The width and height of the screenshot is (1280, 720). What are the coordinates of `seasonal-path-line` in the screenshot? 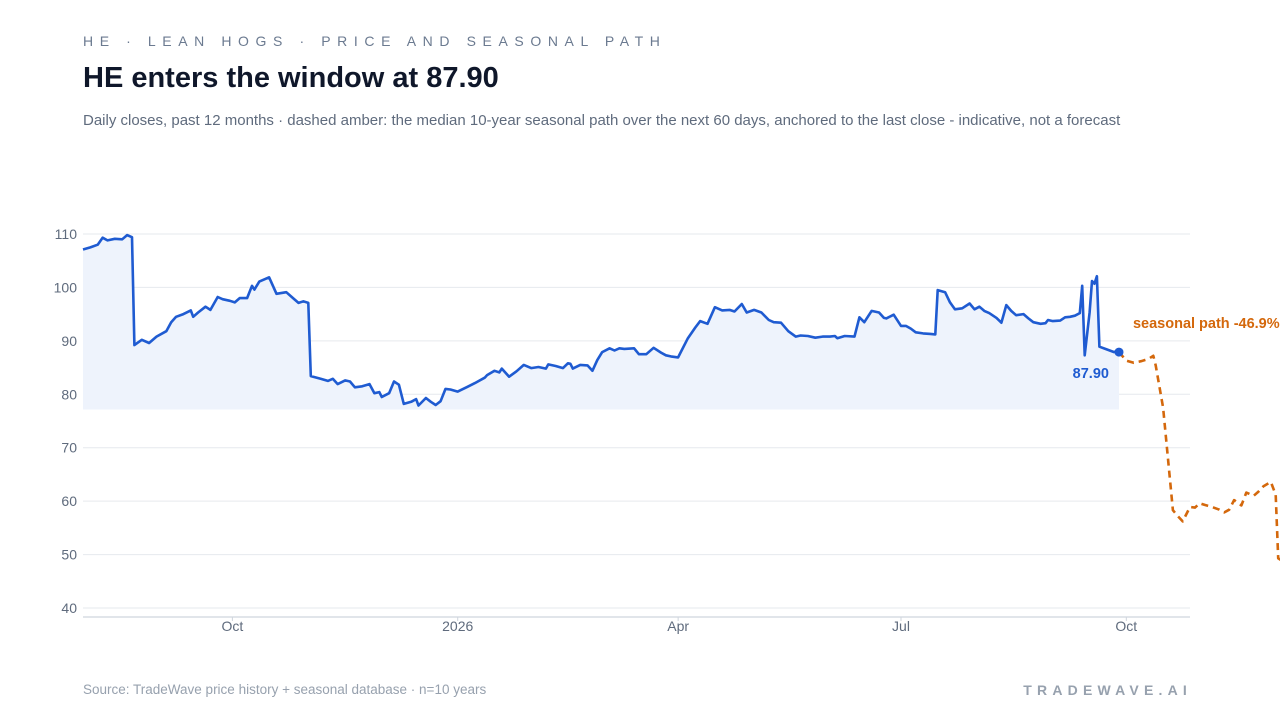 It's located at (1199, 456).